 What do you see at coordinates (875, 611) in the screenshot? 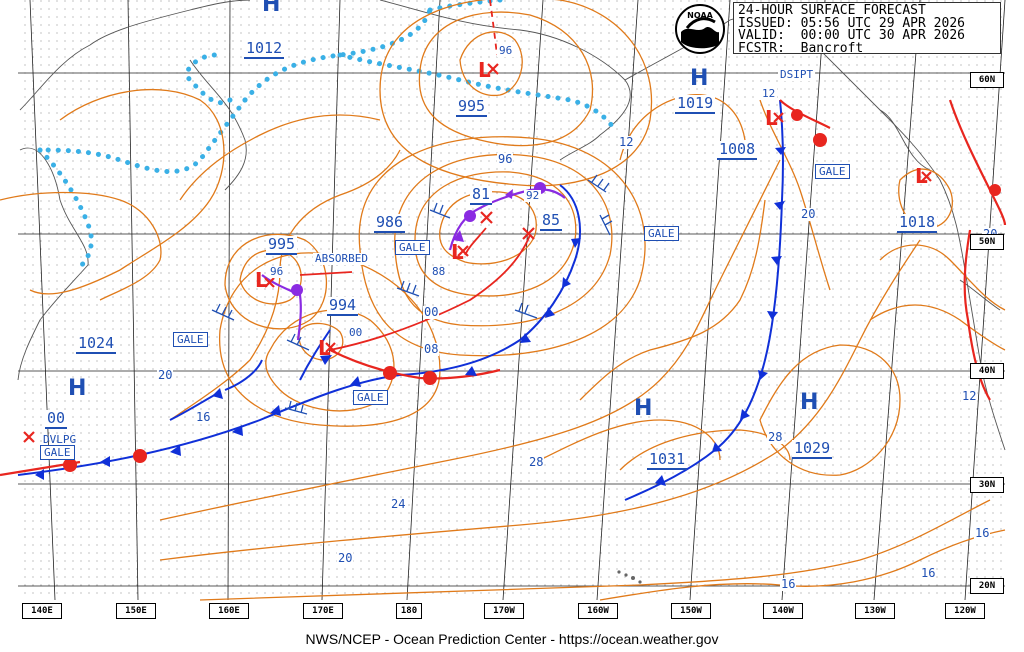
I see `longitude-label: 130W` at bounding box center [875, 611].